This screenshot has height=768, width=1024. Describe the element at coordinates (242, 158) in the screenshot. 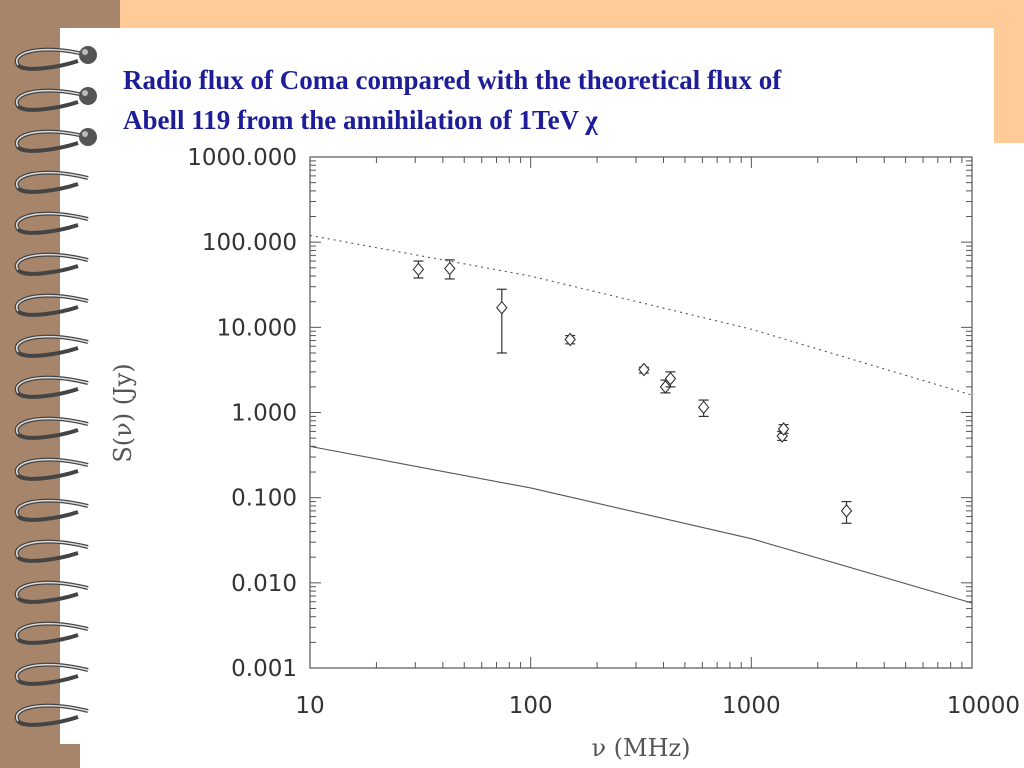

I see `y-tick-label: 1000.000` at that location.